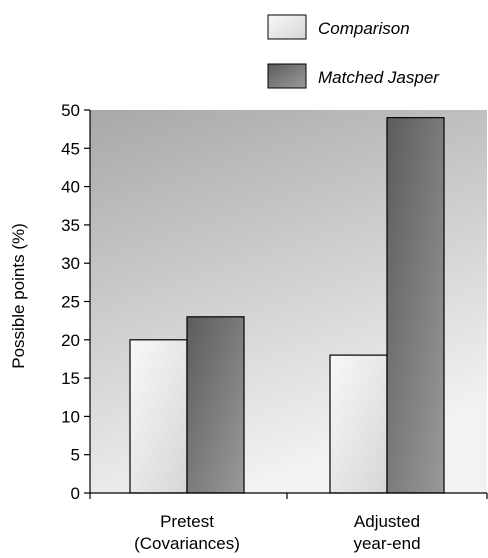 The width and height of the screenshot is (488, 558). What do you see at coordinates (70, 110) in the screenshot?
I see `y-tick-label-50: 50` at bounding box center [70, 110].